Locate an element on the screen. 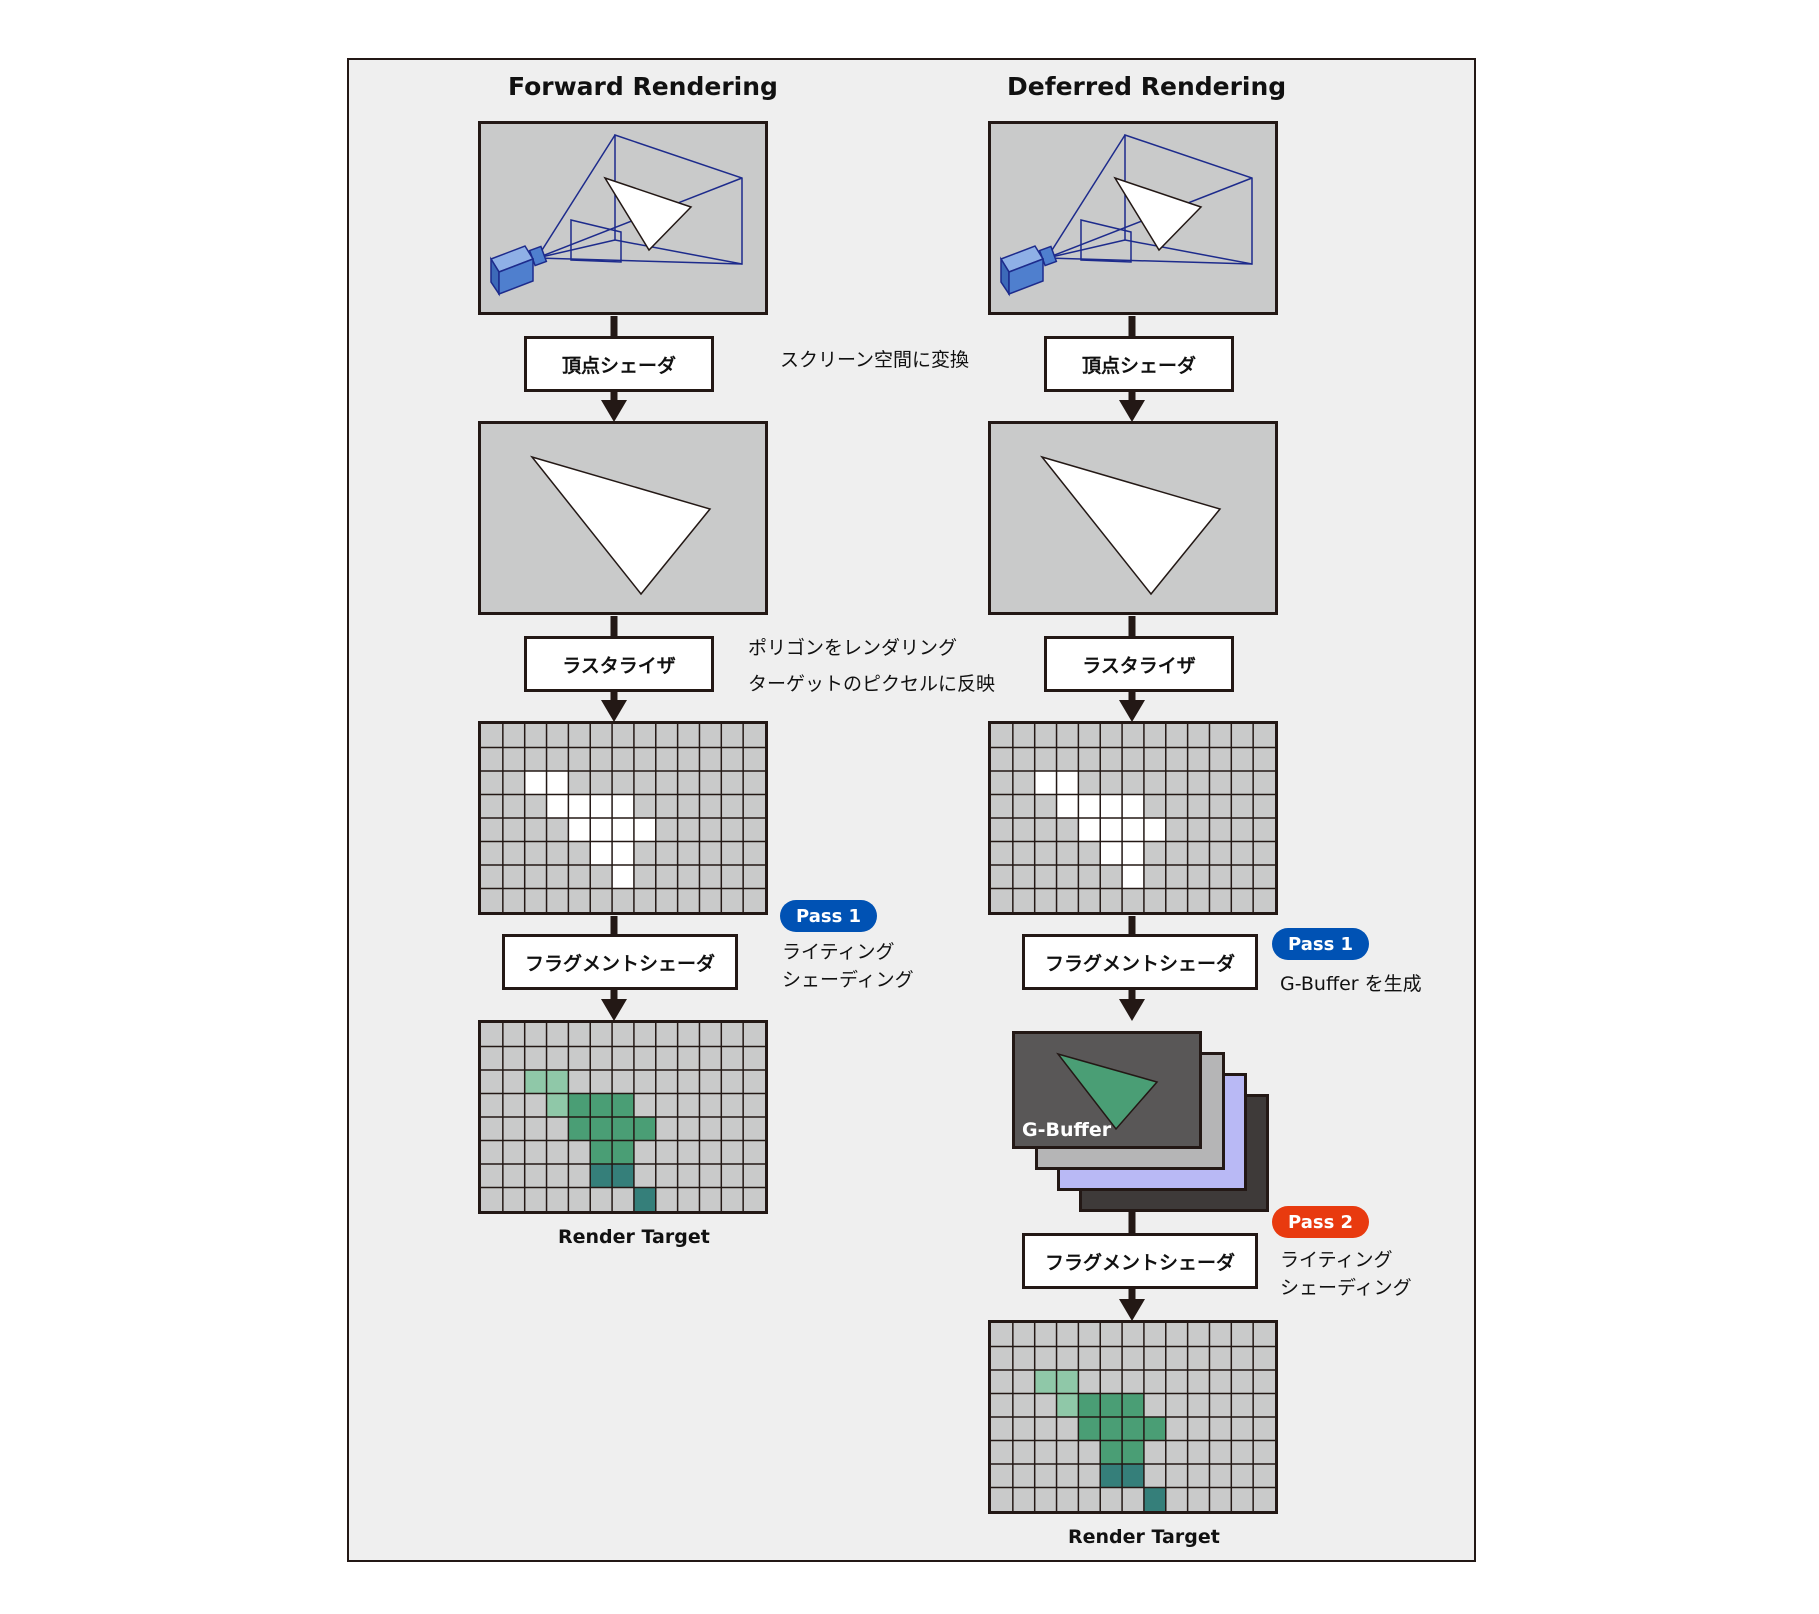  deferred-pass1-badge: Pass 1 is located at coordinates (1321, 944).